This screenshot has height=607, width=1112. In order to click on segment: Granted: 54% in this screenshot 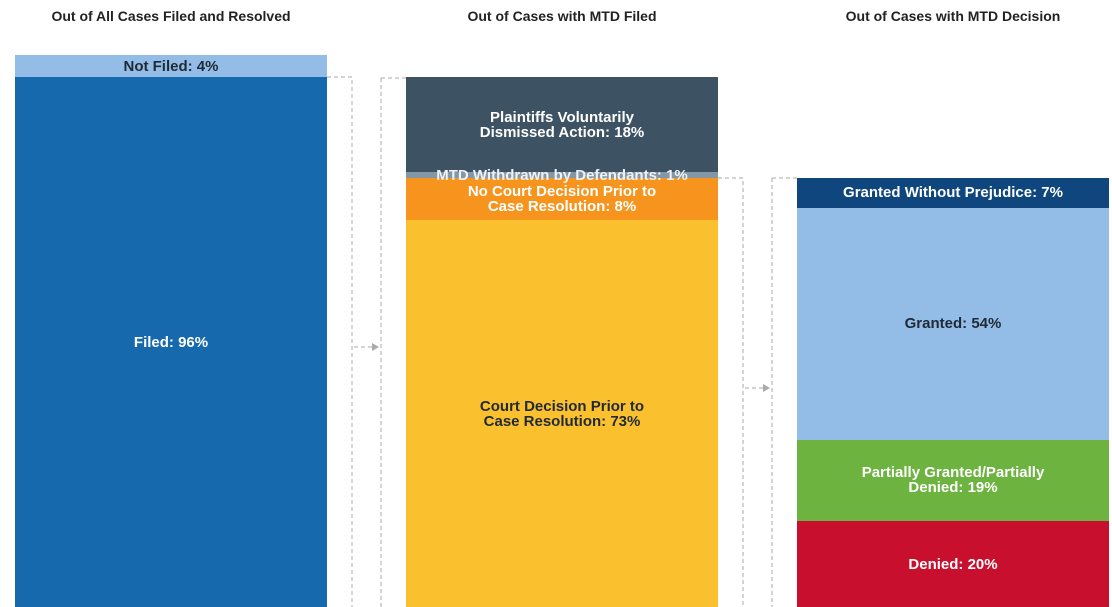, I will do `click(953, 323)`.